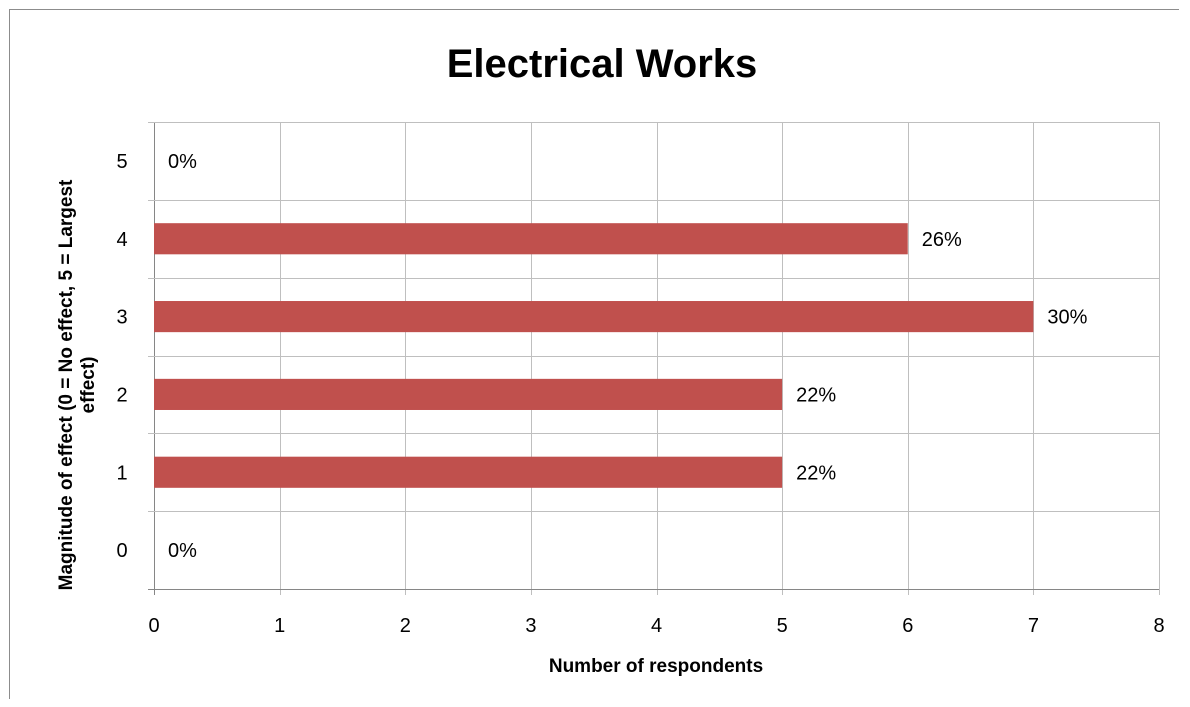 This screenshot has width=1190, height=707. Describe the element at coordinates (121, 240) in the screenshot. I see `y-tick-label: 4` at that location.